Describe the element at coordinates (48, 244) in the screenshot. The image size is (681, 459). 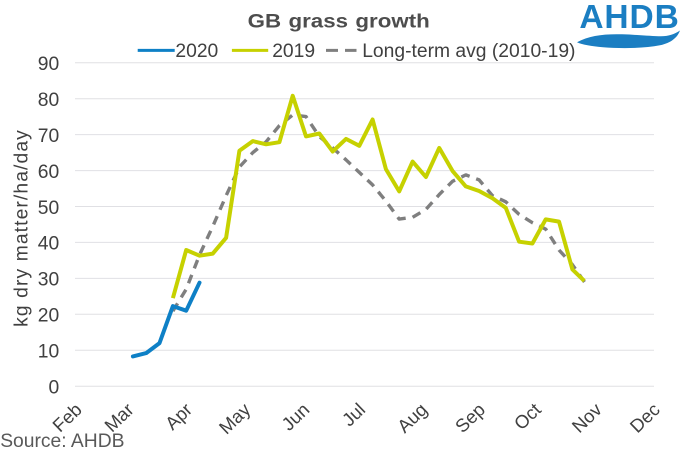
I see `svg-text: 40` at that location.